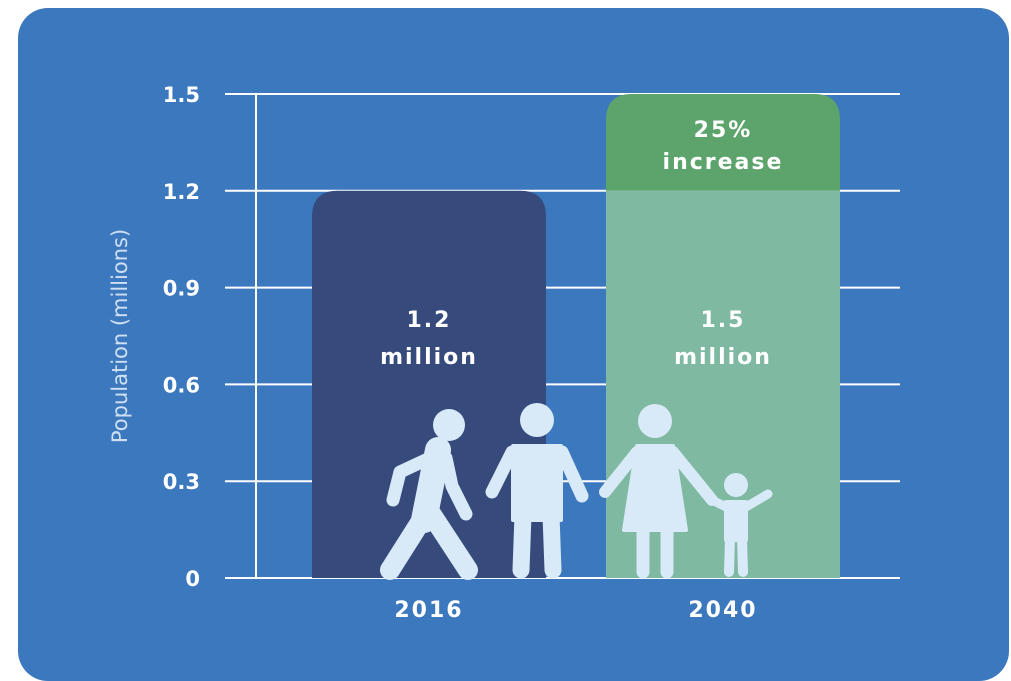 This screenshot has width=1011, height=681. I want to click on child-icon, so click(740, 525).